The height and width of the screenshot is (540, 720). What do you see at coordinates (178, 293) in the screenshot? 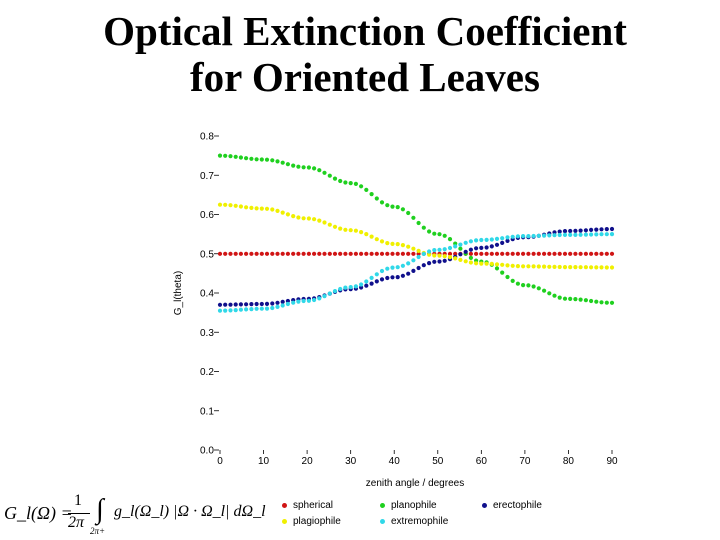
I see `y-axis-label: G_l(theta)` at bounding box center [178, 293].